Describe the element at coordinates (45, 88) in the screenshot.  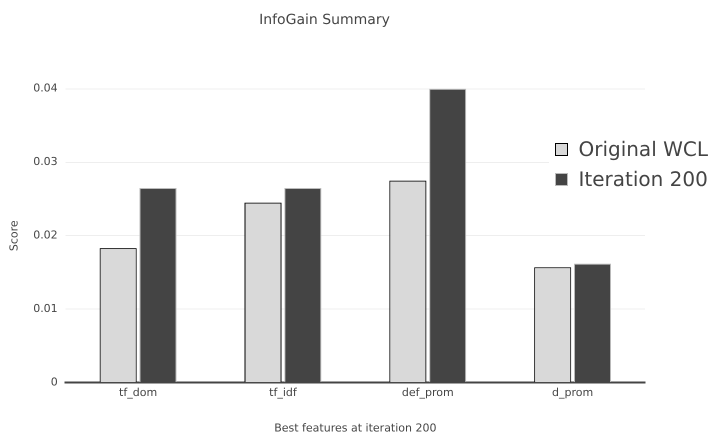
I see `y-tick-label: 0.04` at that location.